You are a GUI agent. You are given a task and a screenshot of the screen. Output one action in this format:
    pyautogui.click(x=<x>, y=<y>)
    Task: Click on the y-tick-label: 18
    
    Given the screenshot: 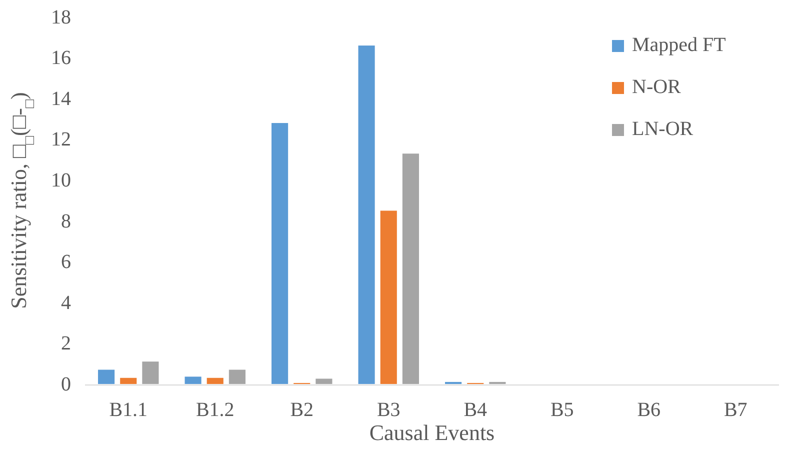 What is the action you would take?
    pyautogui.click(x=61, y=17)
    